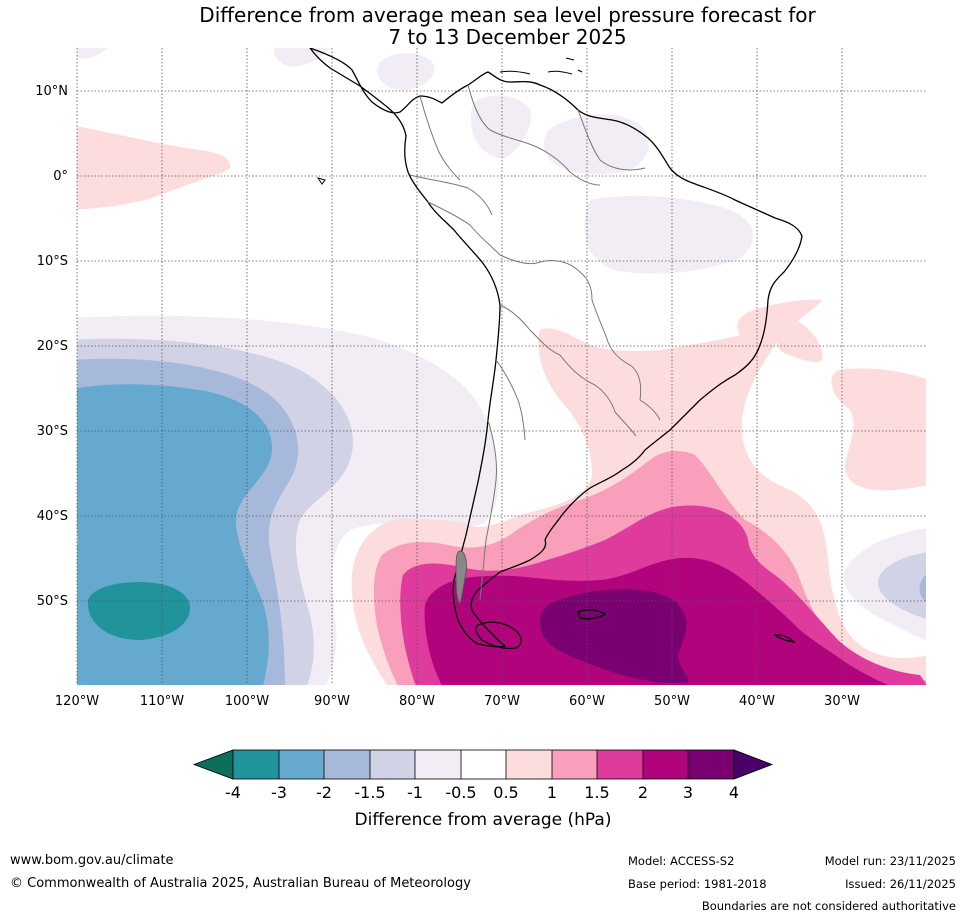  I want to click on anomaly-band--1--0.5-amazon, so click(669, 234).